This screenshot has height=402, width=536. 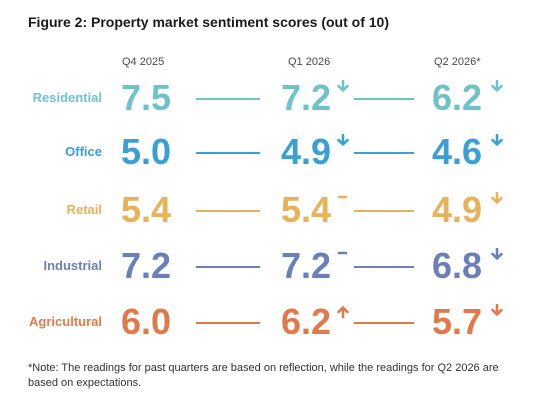 What do you see at coordinates (268, 101) in the screenshot?
I see `row-residential: Residential 7.5 7.2 6.2` at bounding box center [268, 101].